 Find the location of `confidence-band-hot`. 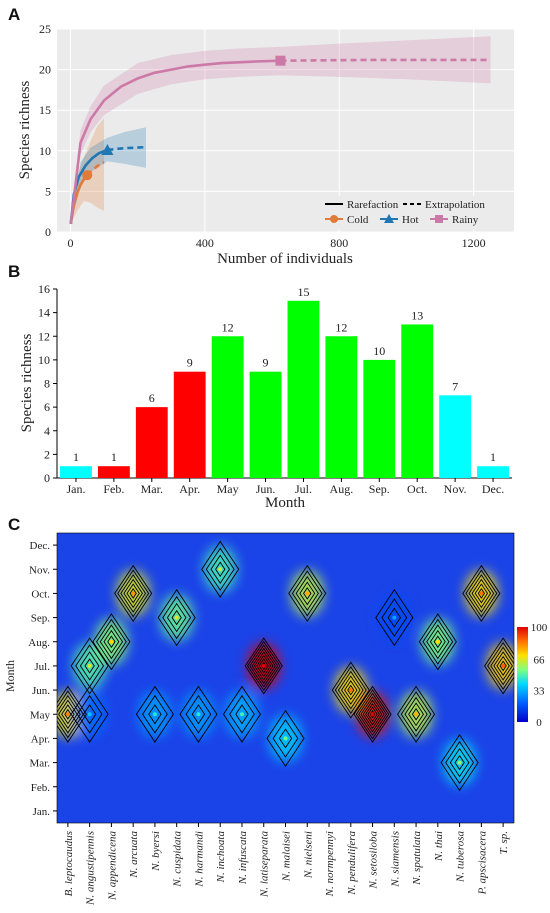

confidence-band-hot is located at coordinates (108, 175).